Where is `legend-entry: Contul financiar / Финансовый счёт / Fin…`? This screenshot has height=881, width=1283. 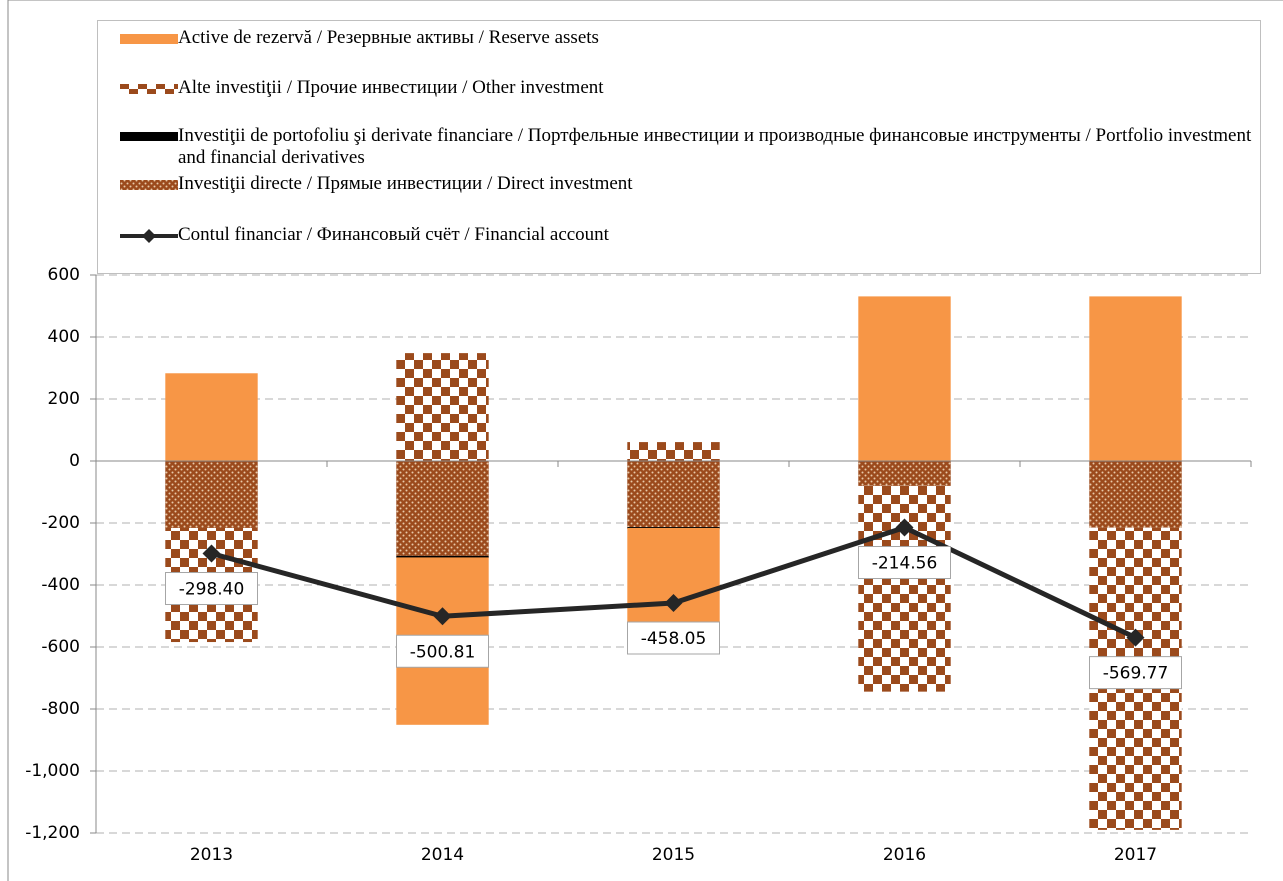 legend-entry: Contul financiar / Финансовый счёт / Fin… is located at coordinates (689, 235).